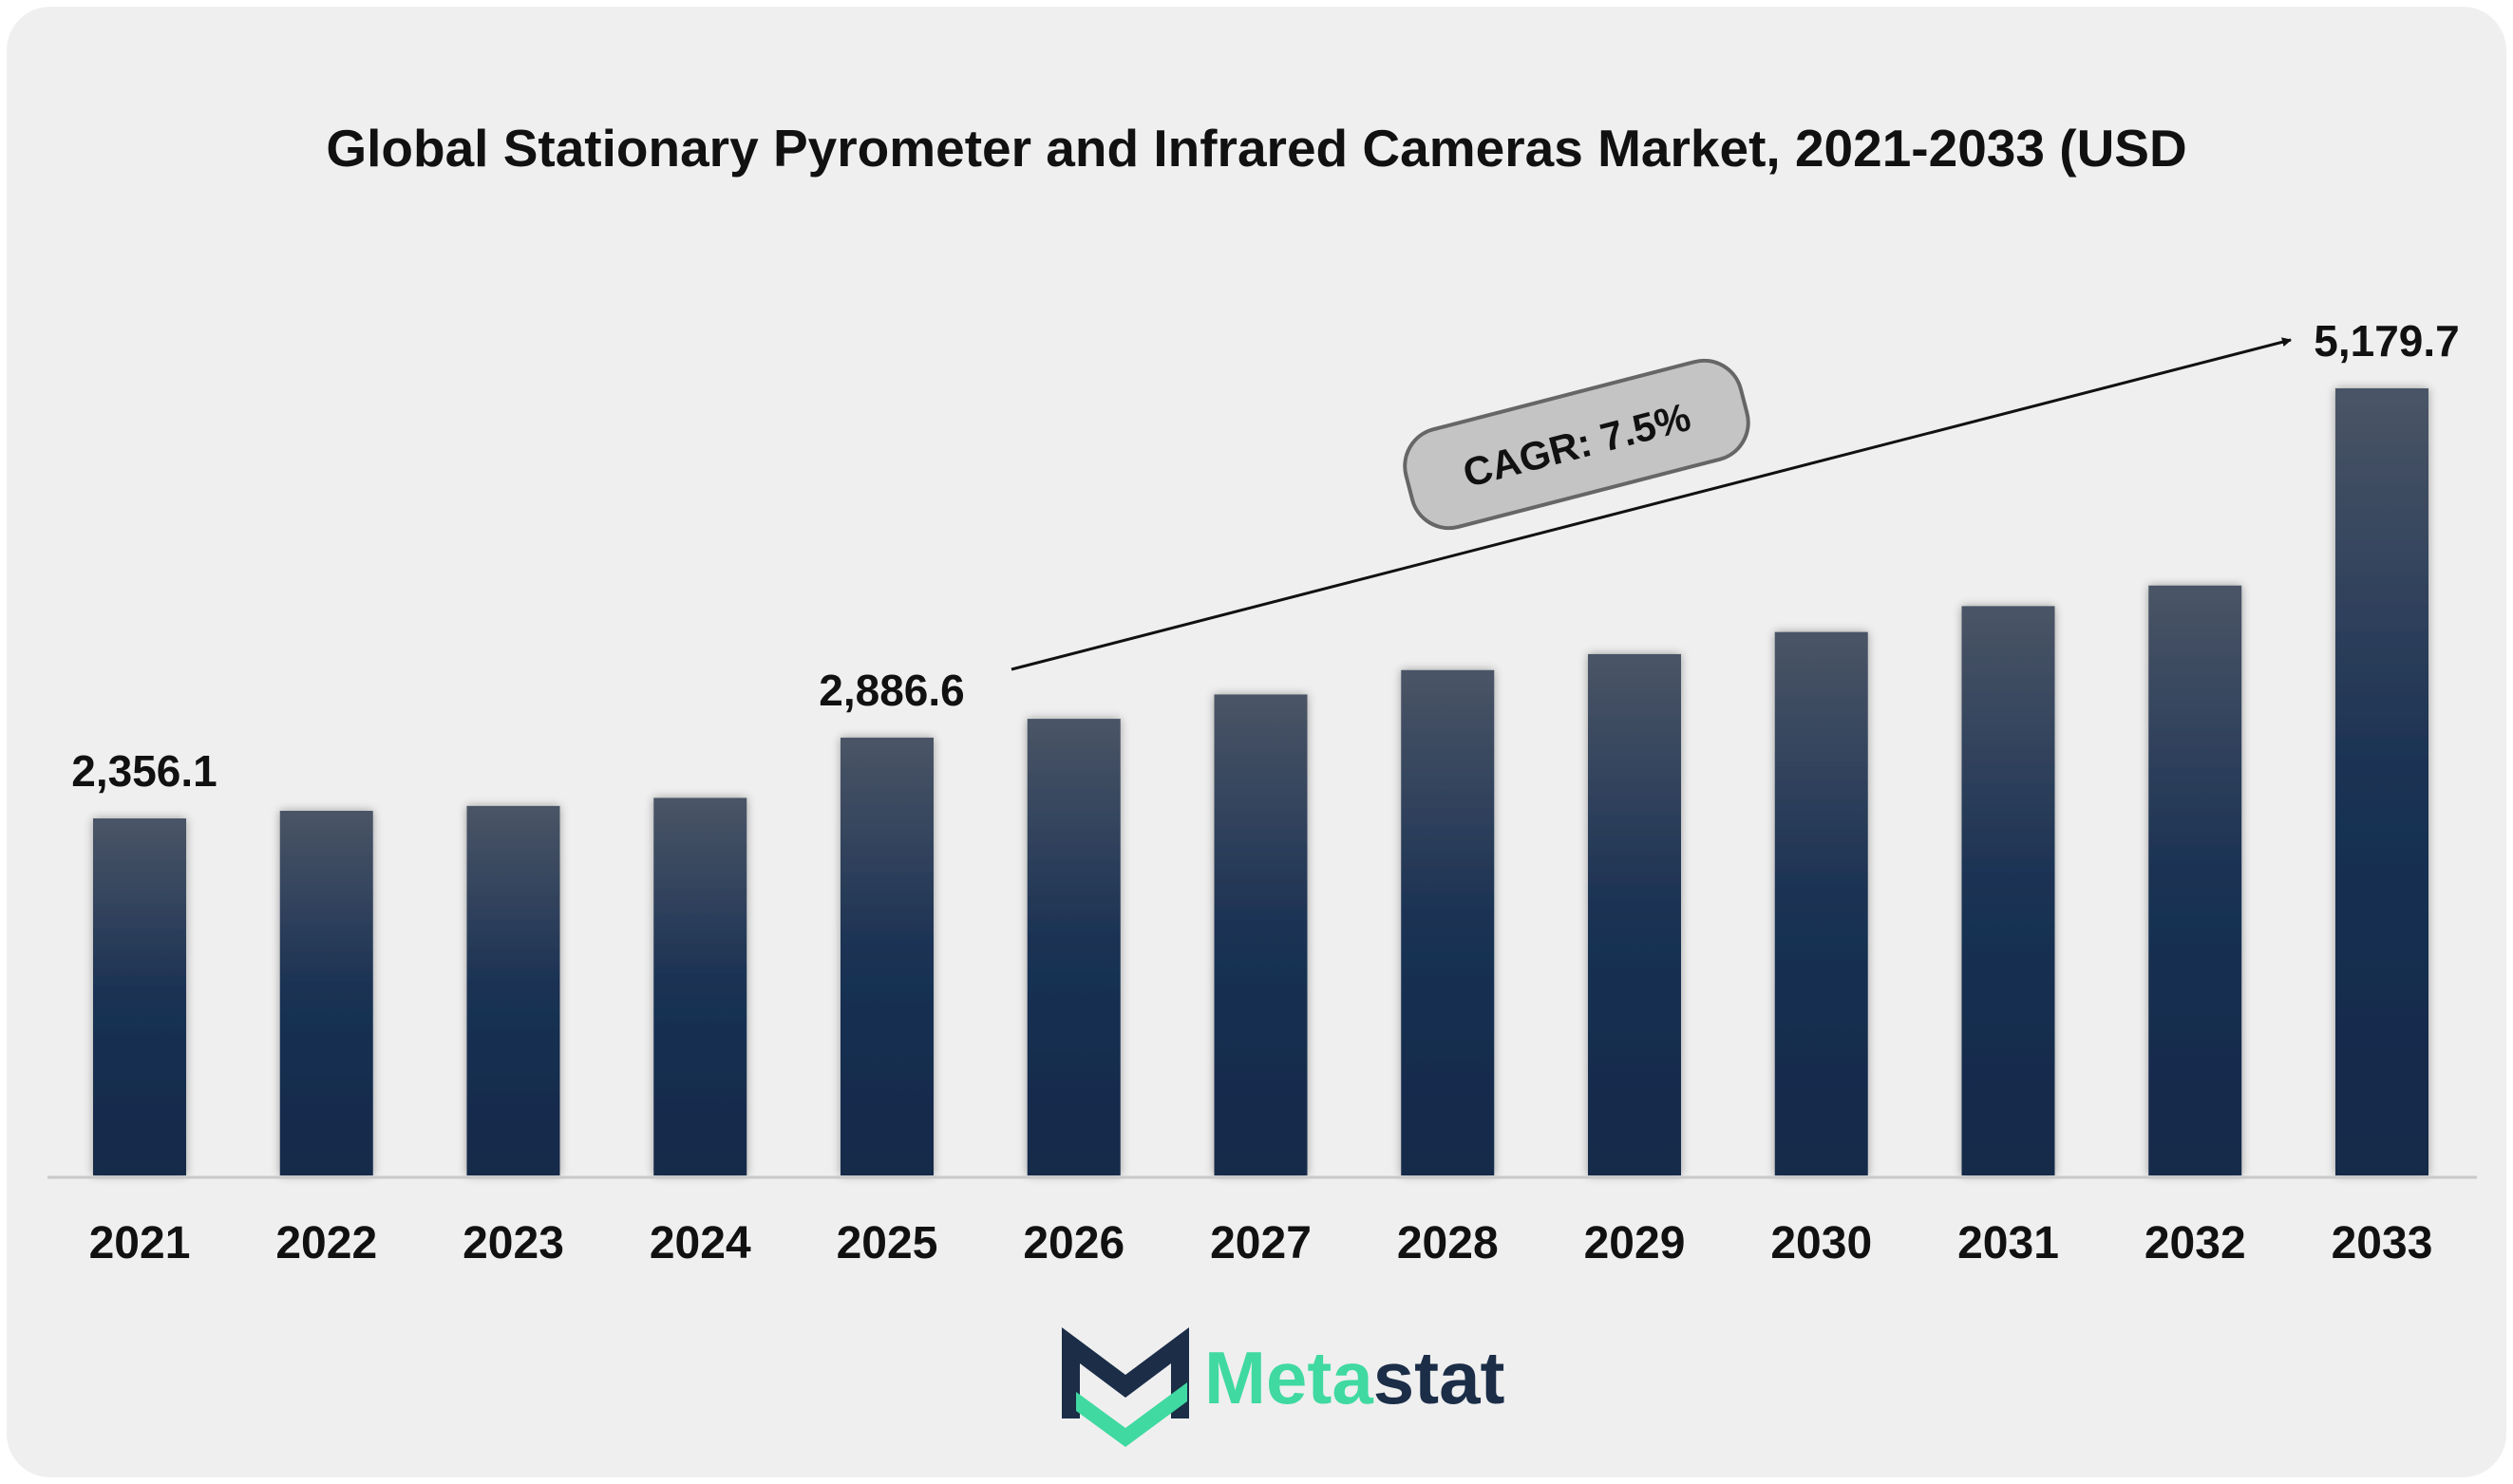  What do you see at coordinates (1448, 922) in the screenshot?
I see `bar-2028` at bounding box center [1448, 922].